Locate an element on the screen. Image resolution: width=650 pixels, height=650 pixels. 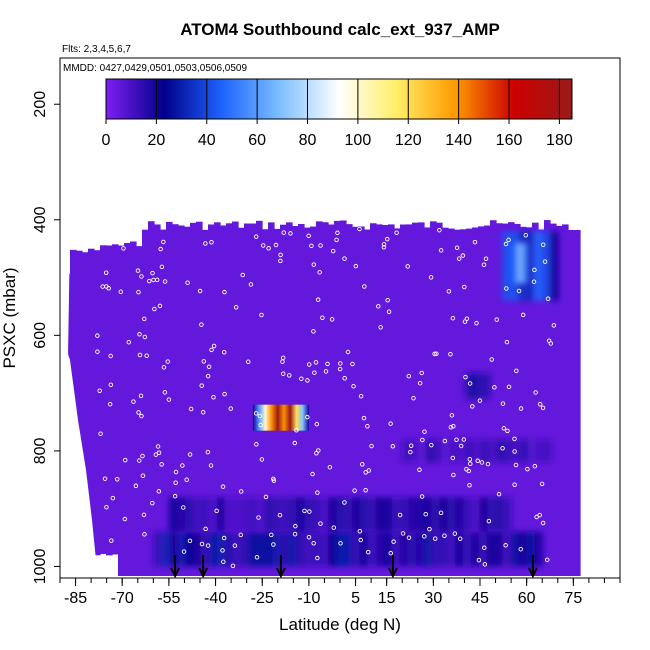
x-tick-label: 15 is located at coordinates (387, 598).